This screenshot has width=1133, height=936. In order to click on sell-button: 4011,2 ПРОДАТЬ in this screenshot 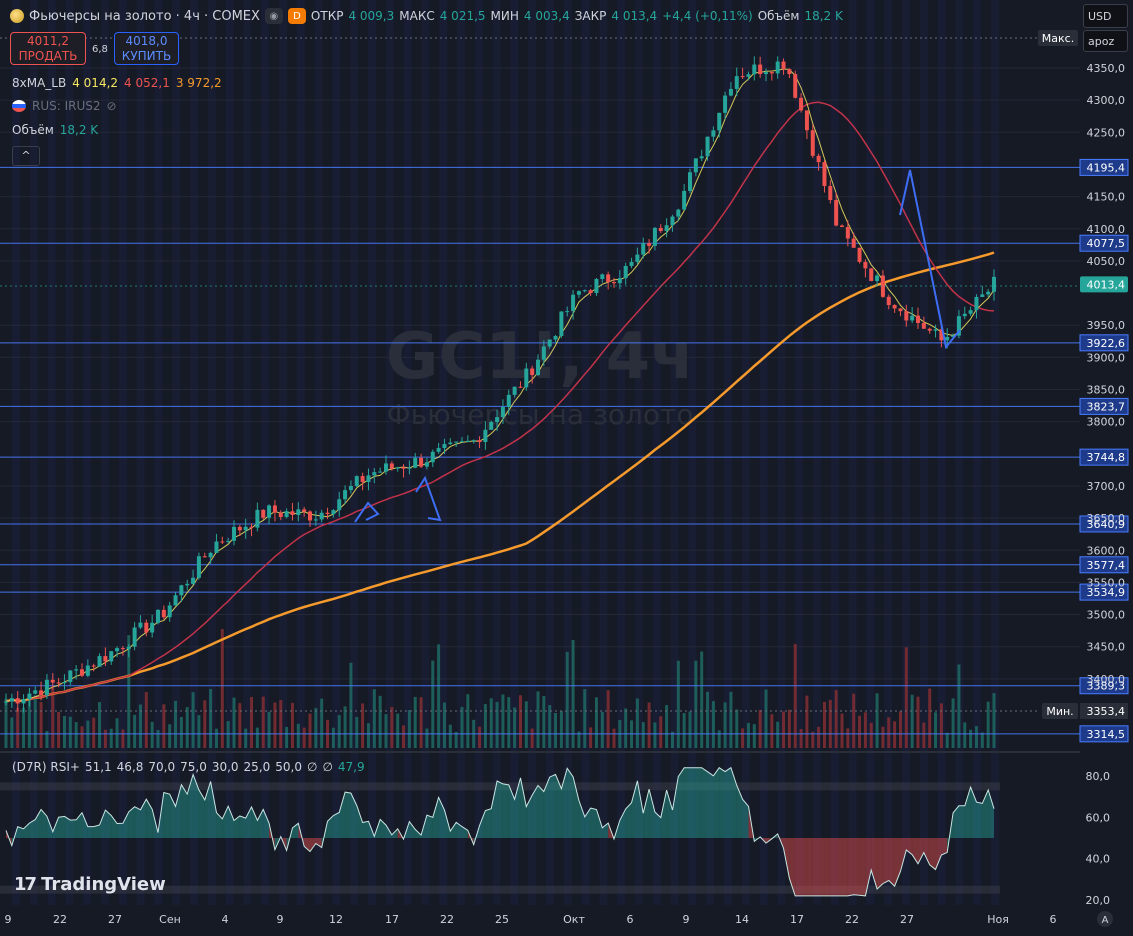, I will do `click(48, 48)`.